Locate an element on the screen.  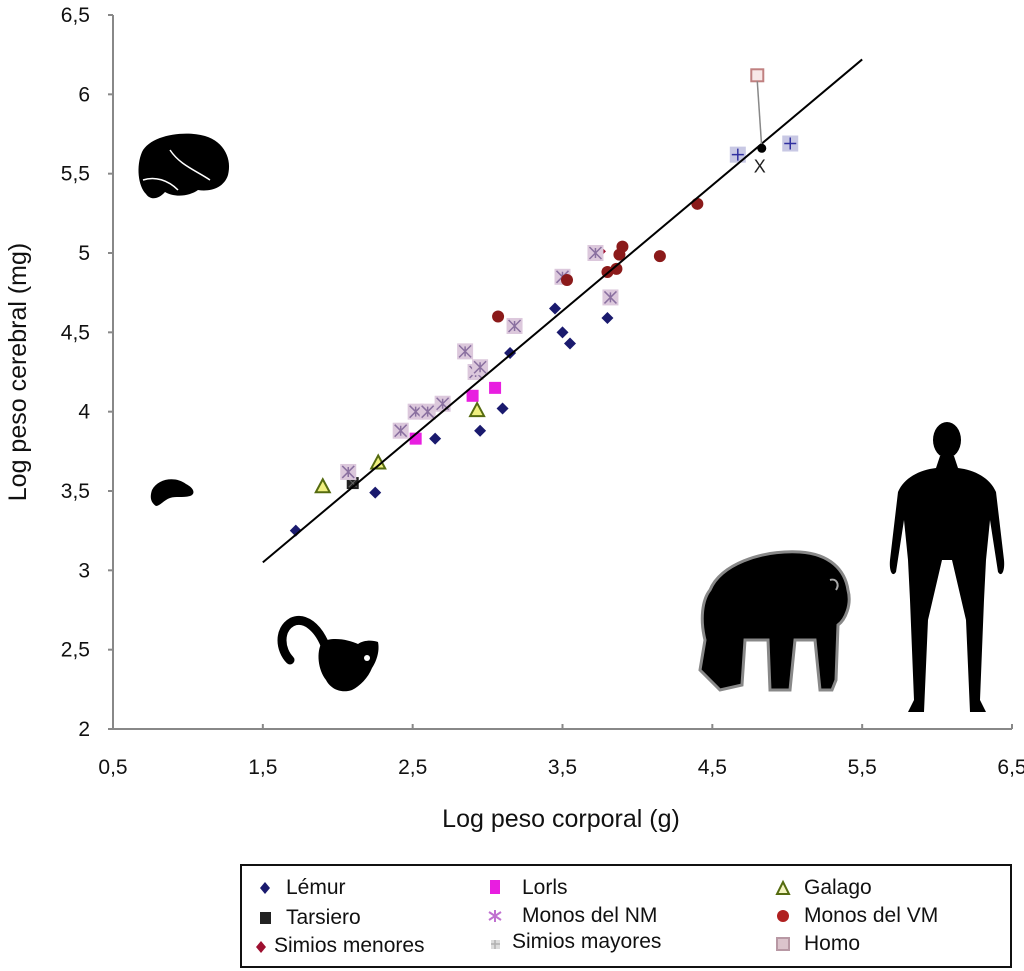
y-tick-label: 2,5 is located at coordinates (75, 650).